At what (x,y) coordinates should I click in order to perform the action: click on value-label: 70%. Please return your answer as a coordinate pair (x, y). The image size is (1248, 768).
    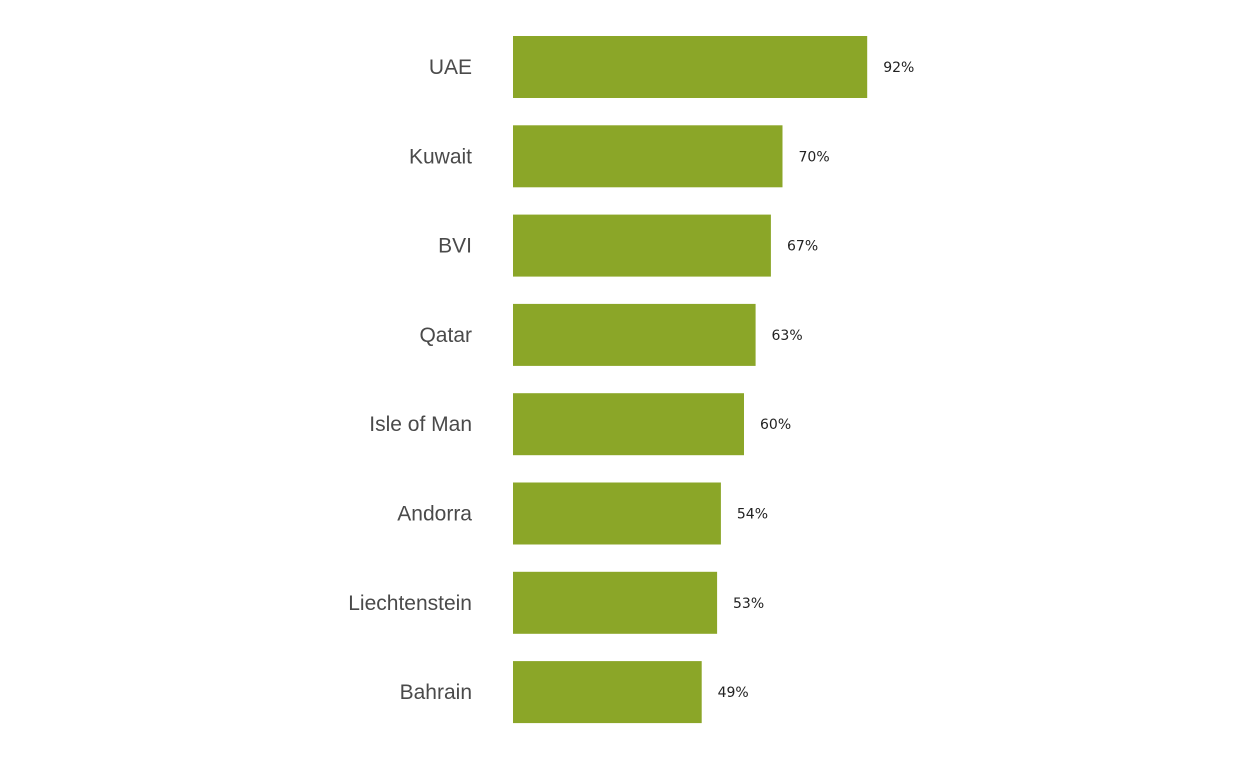
    Looking at the image, I should click on (814, 157).